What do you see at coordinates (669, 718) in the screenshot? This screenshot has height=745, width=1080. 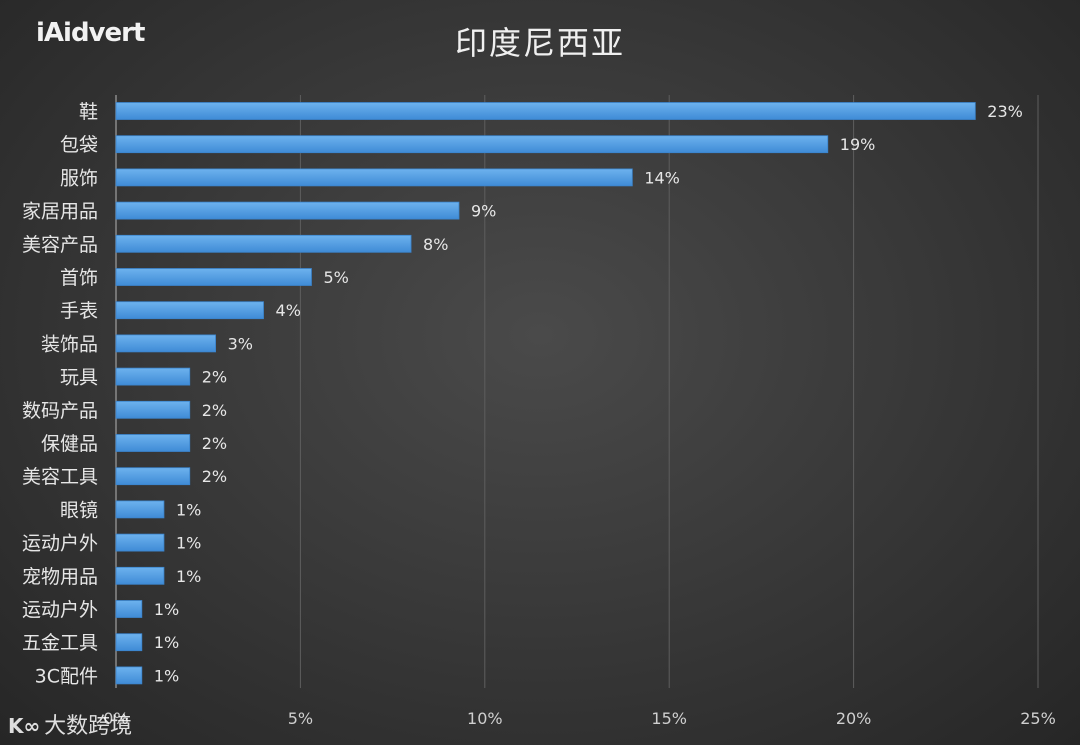 I see `x-tick-label: 15%` at bounding box center [669, 718].